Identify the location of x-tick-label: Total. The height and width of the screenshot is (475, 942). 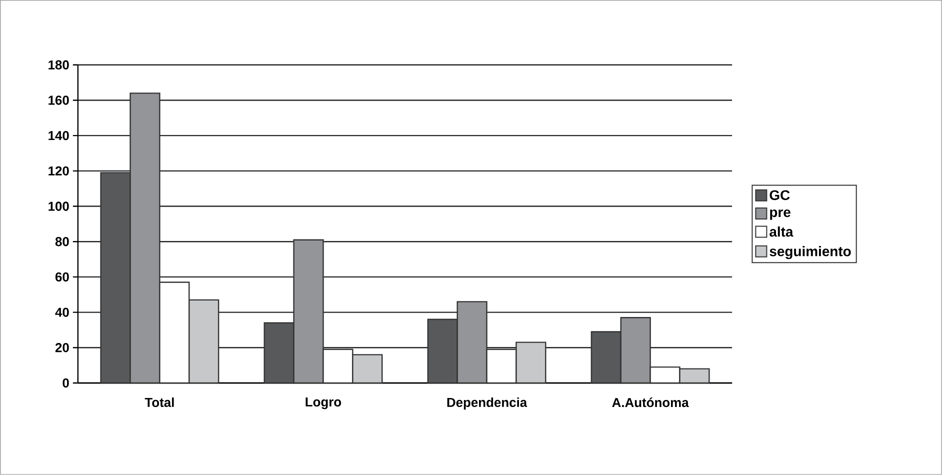
(159, 403).